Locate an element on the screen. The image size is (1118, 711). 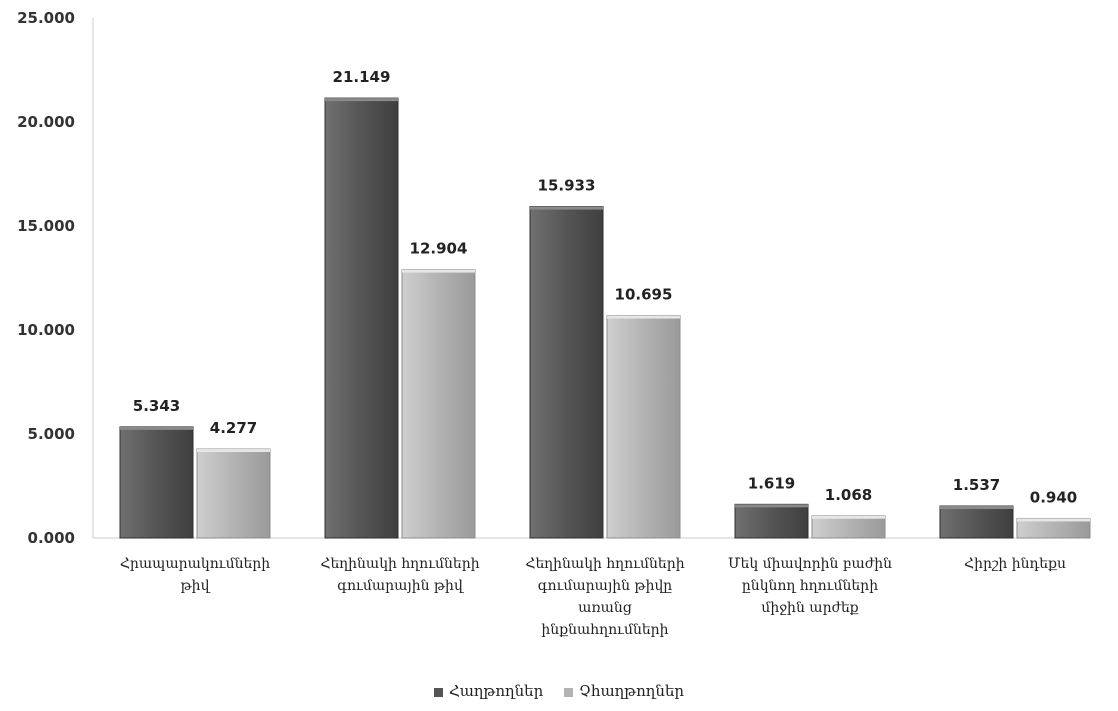
category-label: Հրապարակումների թիվ is located at coordinates (195, 575).